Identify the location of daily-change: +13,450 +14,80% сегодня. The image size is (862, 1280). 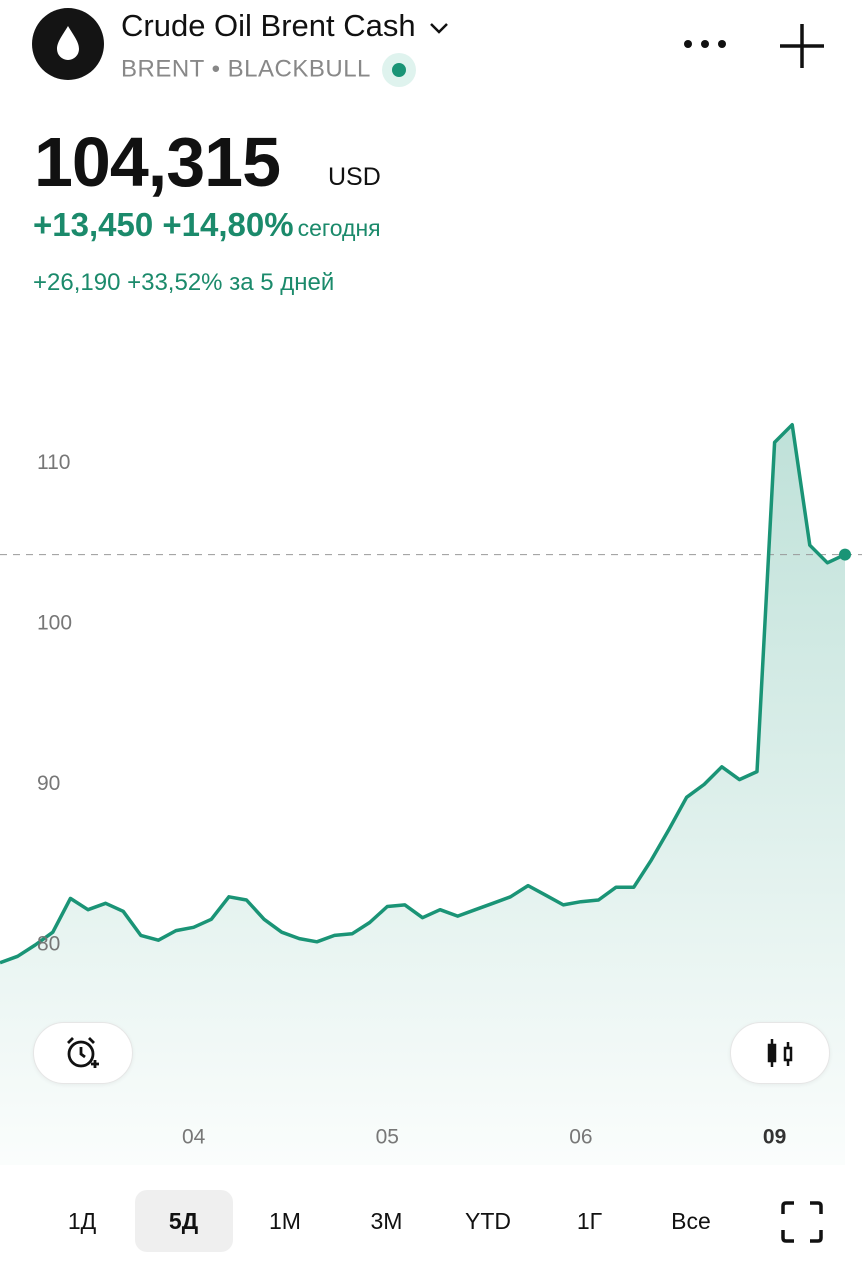
(207, 225).